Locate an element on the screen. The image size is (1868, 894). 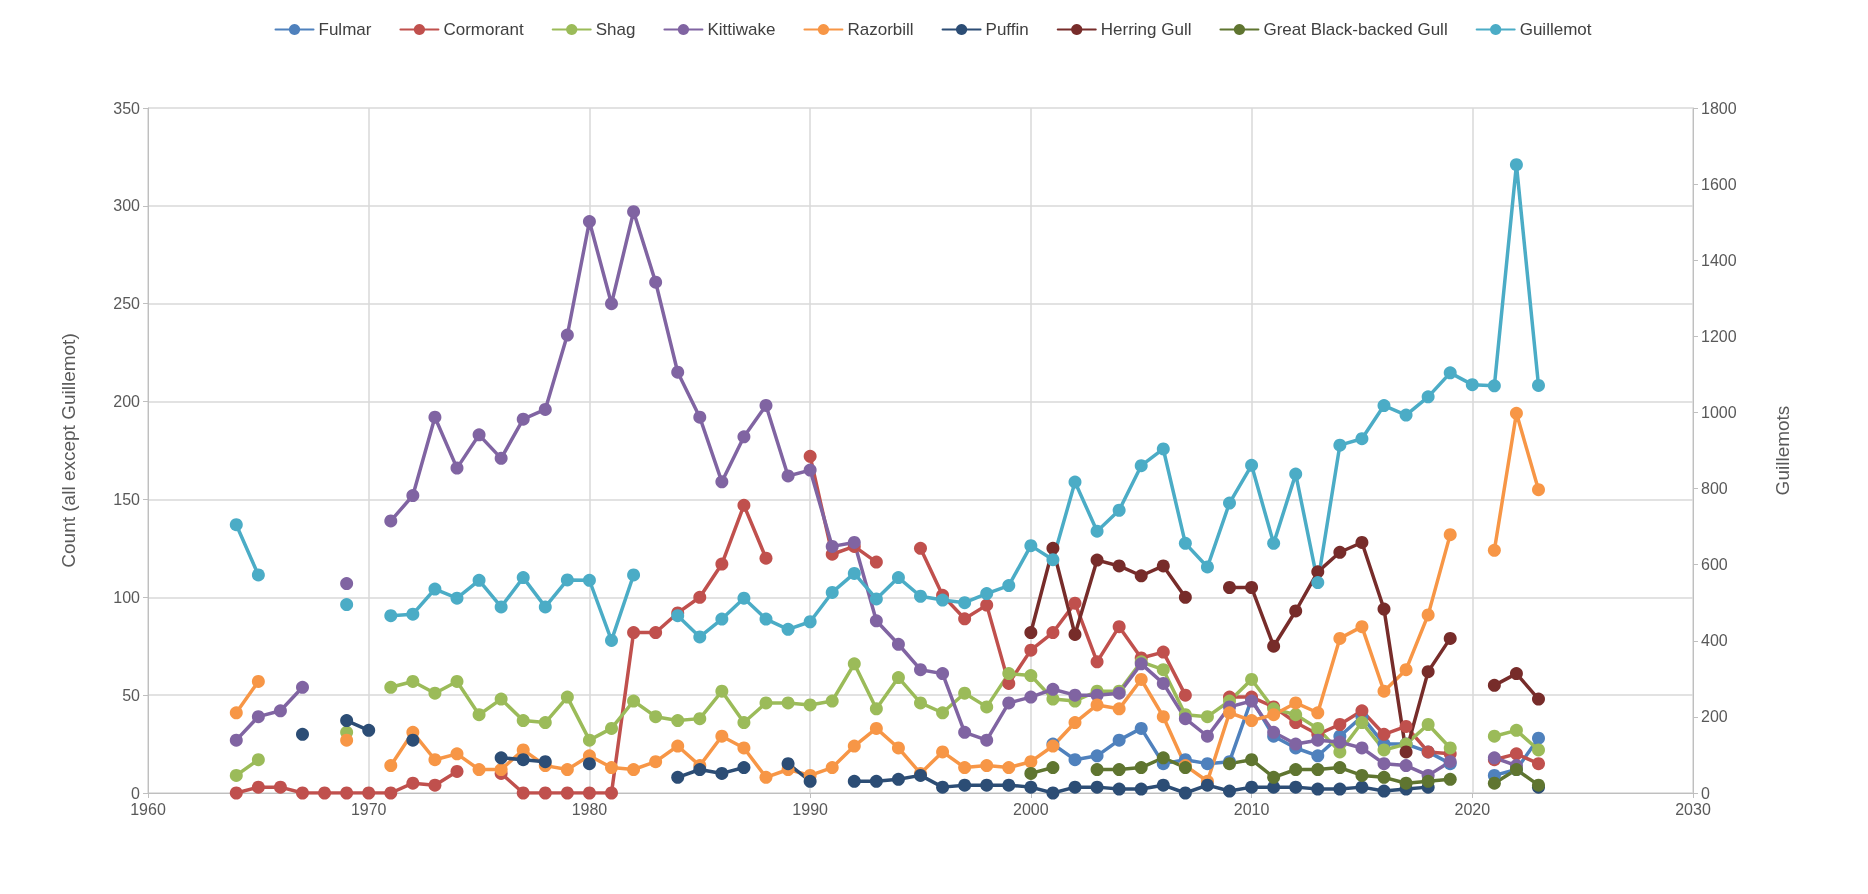
y-tick-label: 0 is located at coordinates (136, 793).